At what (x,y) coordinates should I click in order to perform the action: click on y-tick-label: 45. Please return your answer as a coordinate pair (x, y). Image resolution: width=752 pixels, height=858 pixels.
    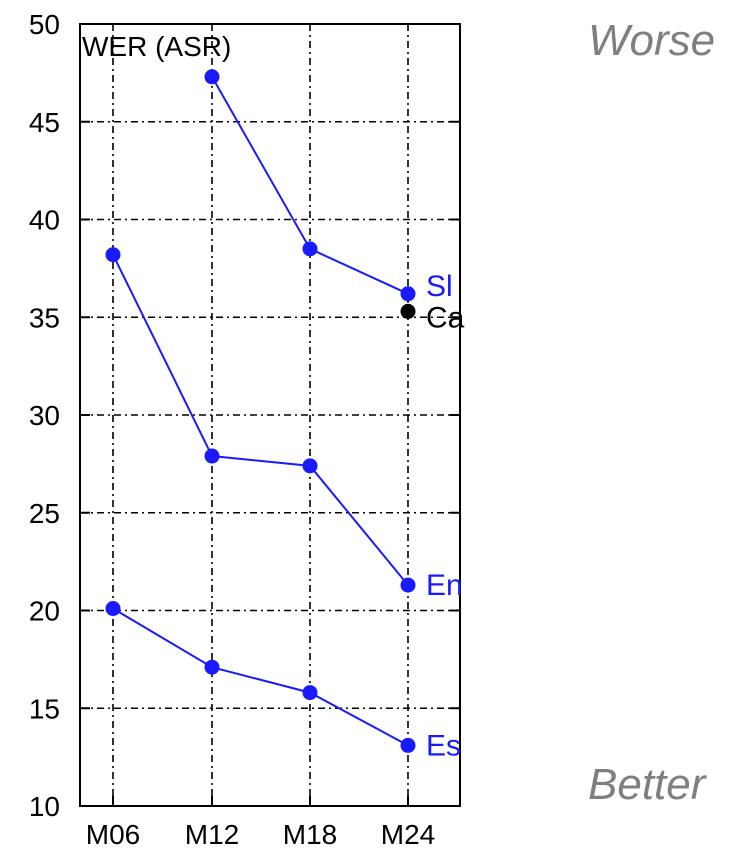
    Looking at the image, I should click on (44, 122).